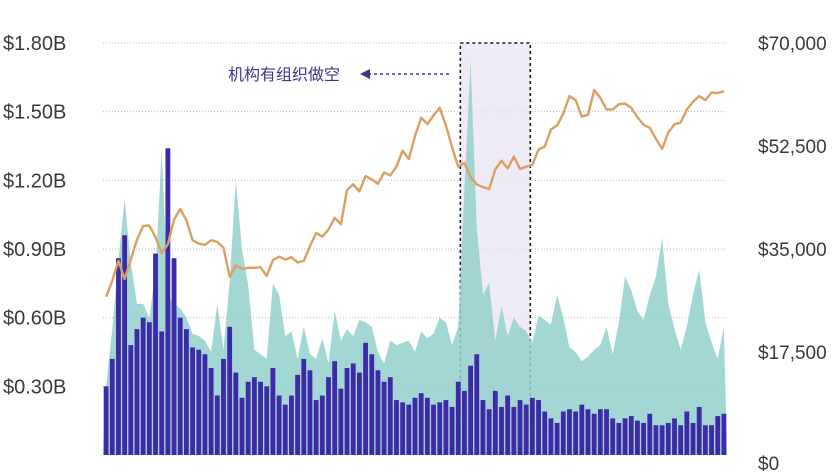 The image size is (834, 474). I want to click on right-axis: $0 $17,500 $35,000 $52,500 $70,000, so click(792, 254).